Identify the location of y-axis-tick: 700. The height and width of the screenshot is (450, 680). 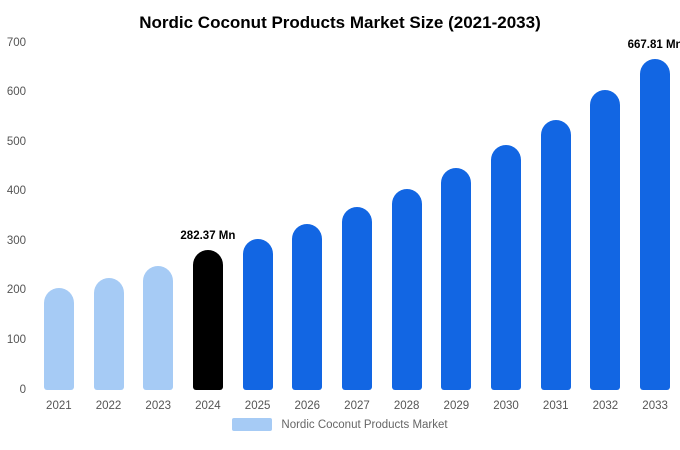
(16, 42).